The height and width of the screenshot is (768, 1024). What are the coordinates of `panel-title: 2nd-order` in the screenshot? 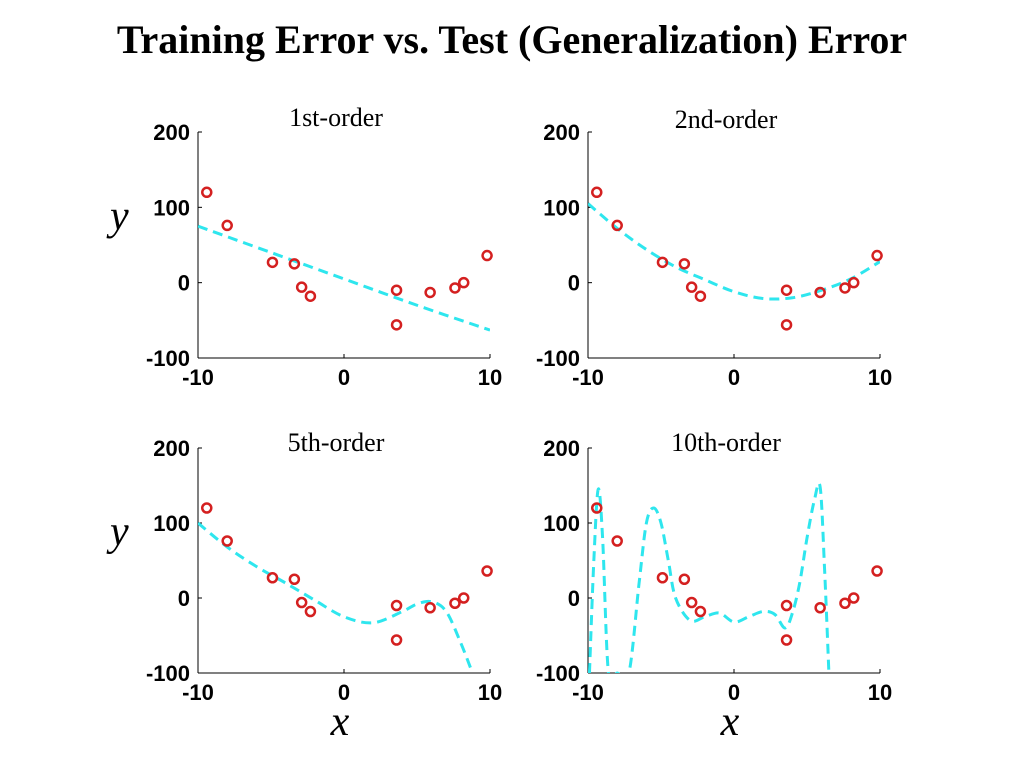 It's located at (726, 119).